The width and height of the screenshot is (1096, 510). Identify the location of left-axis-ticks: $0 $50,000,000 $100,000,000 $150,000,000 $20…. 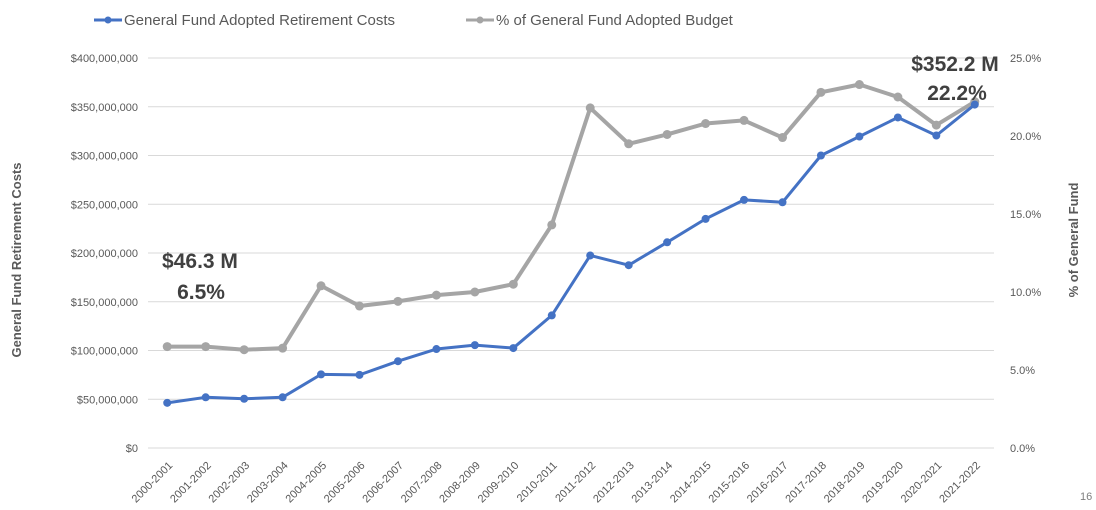
(104, 254).